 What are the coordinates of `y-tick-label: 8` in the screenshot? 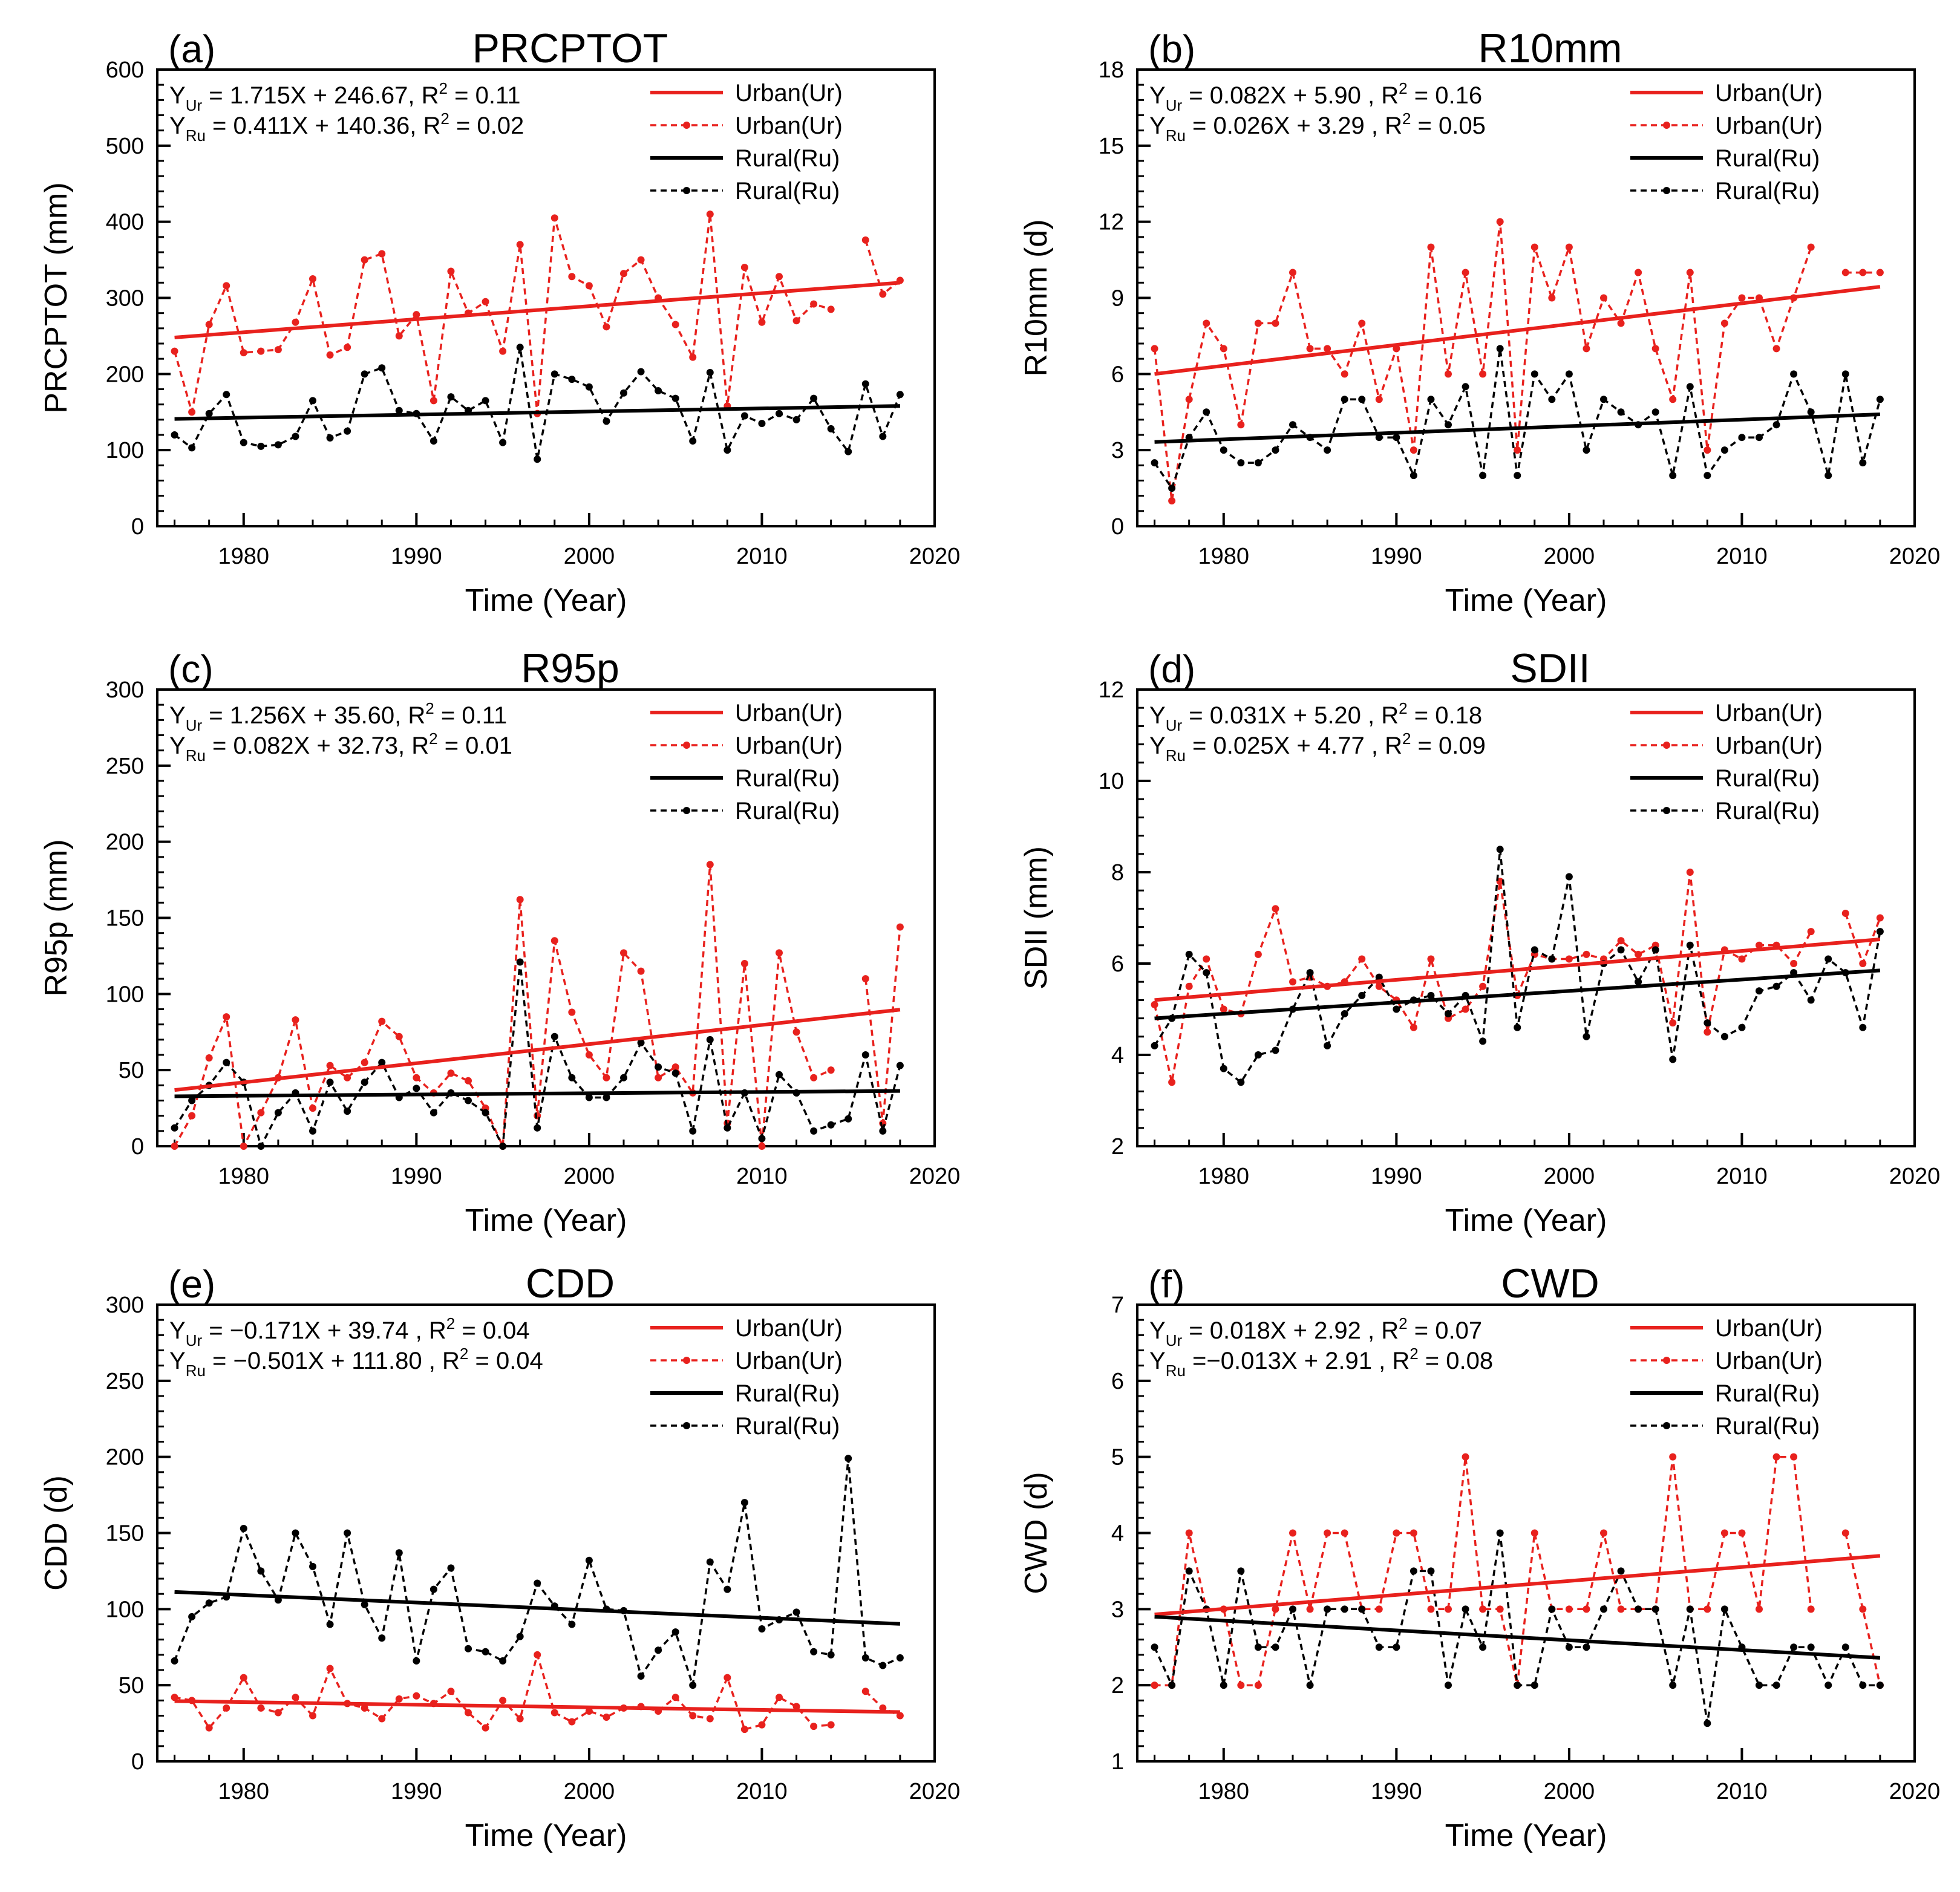 It's located at (1117, 873).